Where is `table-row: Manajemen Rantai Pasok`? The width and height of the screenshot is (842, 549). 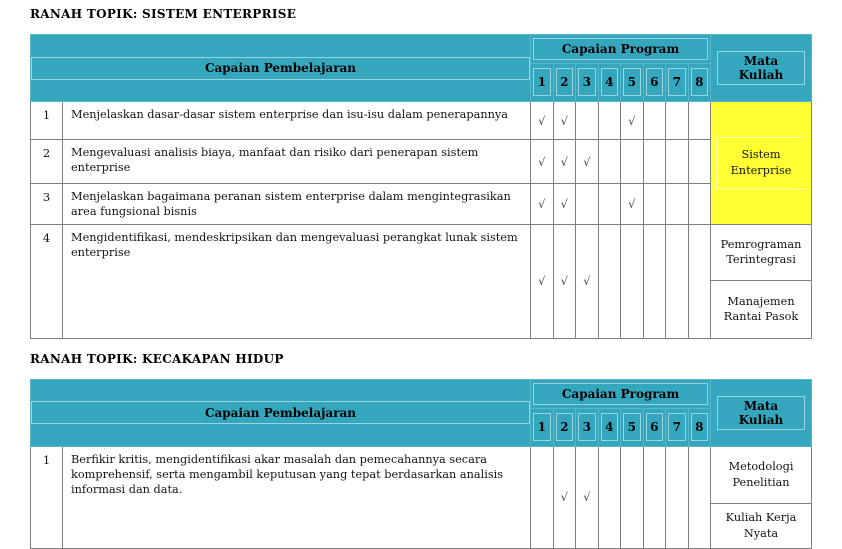 table-row: Manajemen Rantai Pasok is located at coordinates (422, 309).